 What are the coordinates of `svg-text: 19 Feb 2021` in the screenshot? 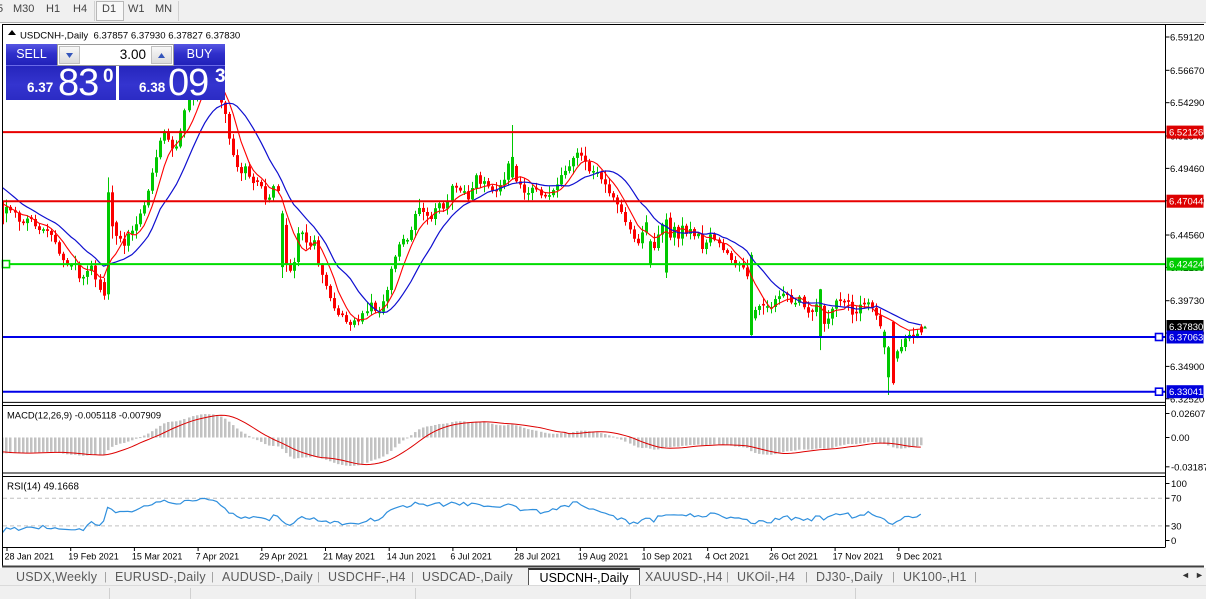 It's located at (93, 557).